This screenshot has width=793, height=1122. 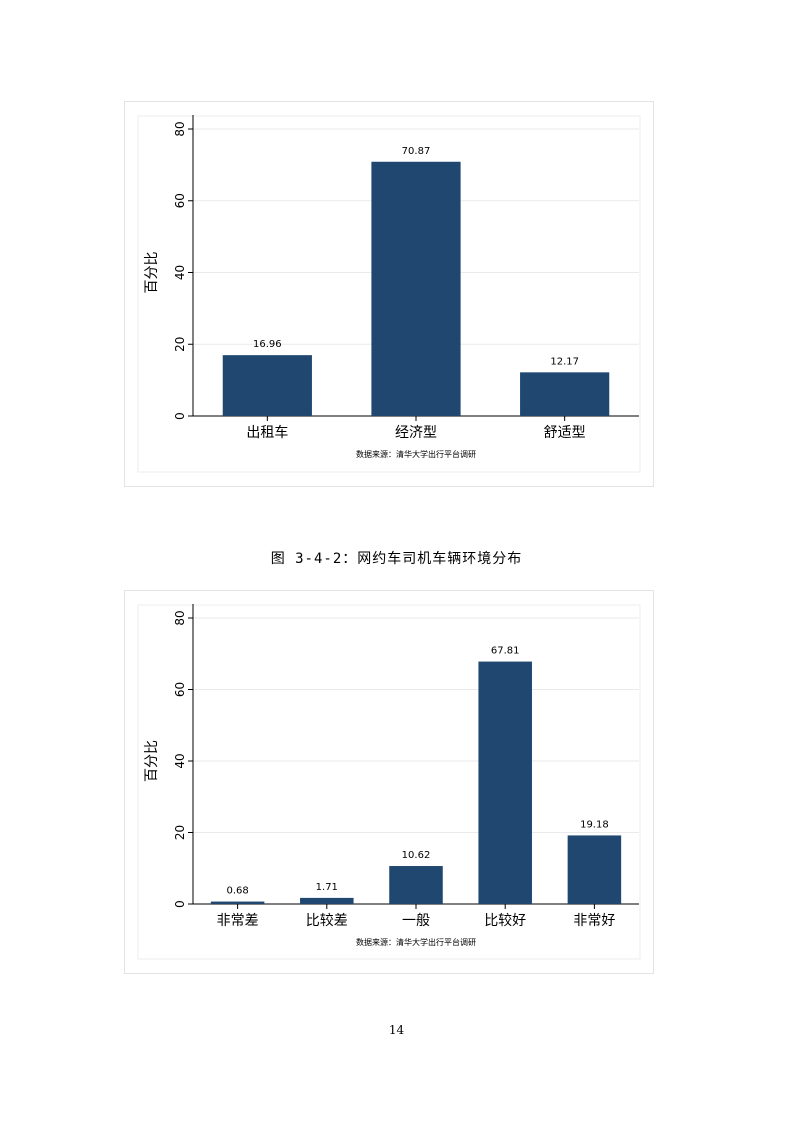 I want to click on bar-舒适型, so click(x=565, y=394).